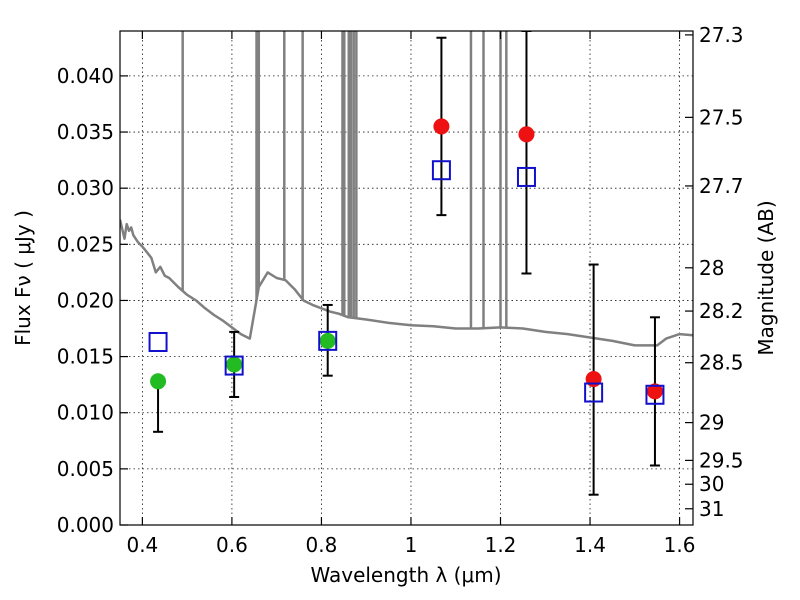 Image resolution: width=800 pixels, height=600 pixels. What do you see at coordinates (721, 363) in the screenshot?
I see `right-tick-label: 28.5` at bounding box center [721, 363].